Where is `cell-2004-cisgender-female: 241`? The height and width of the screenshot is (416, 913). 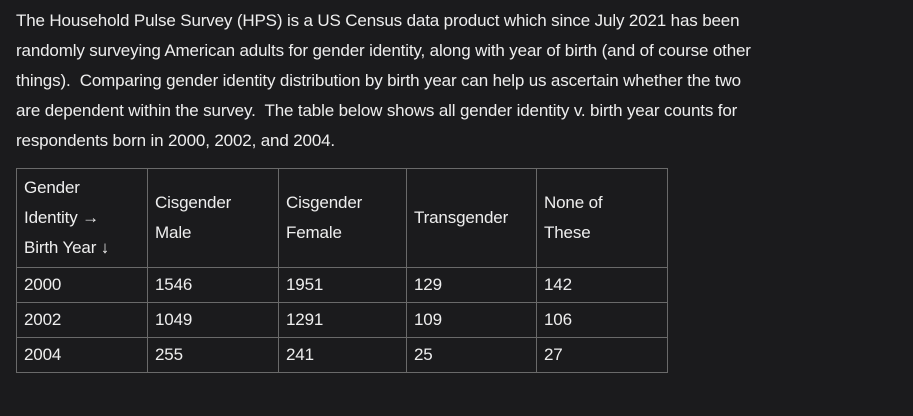
cell-2004-cisgender-female: 241 is located at coordinates (342, 355).